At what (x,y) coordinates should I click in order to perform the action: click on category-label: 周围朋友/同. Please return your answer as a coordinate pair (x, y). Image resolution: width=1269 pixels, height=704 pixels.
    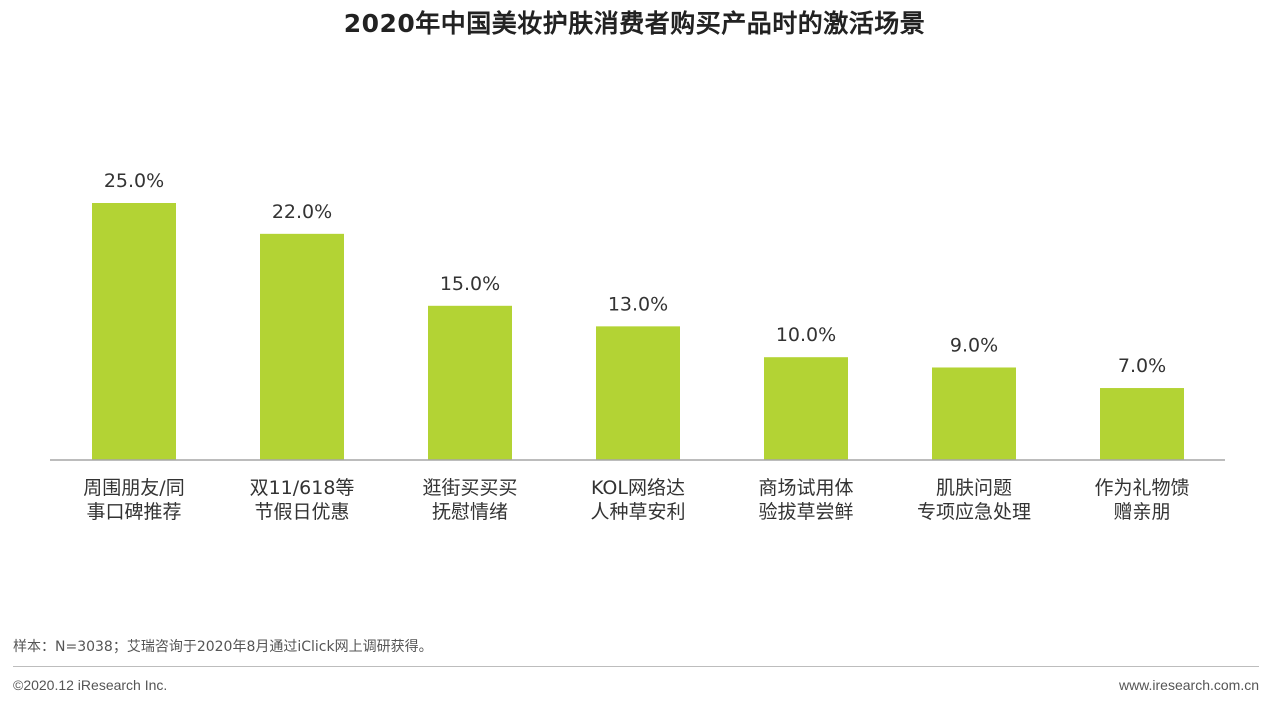
    Looking at the image, I should click on (133, 488).